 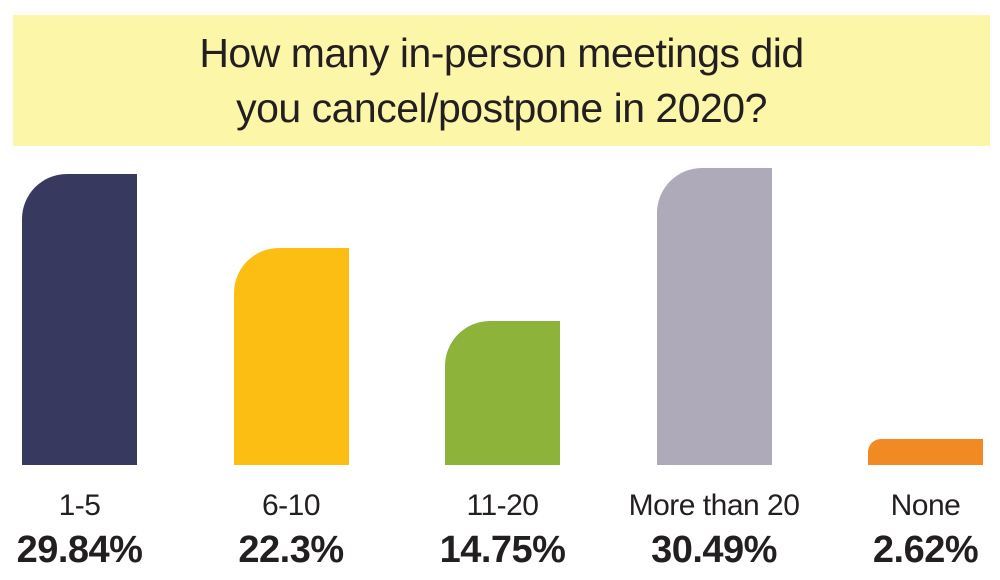 What do you see at coordinates (291, 505) in the screenshot?
I see `bar-category-label: 6-10` at bounding box center [291, 505].